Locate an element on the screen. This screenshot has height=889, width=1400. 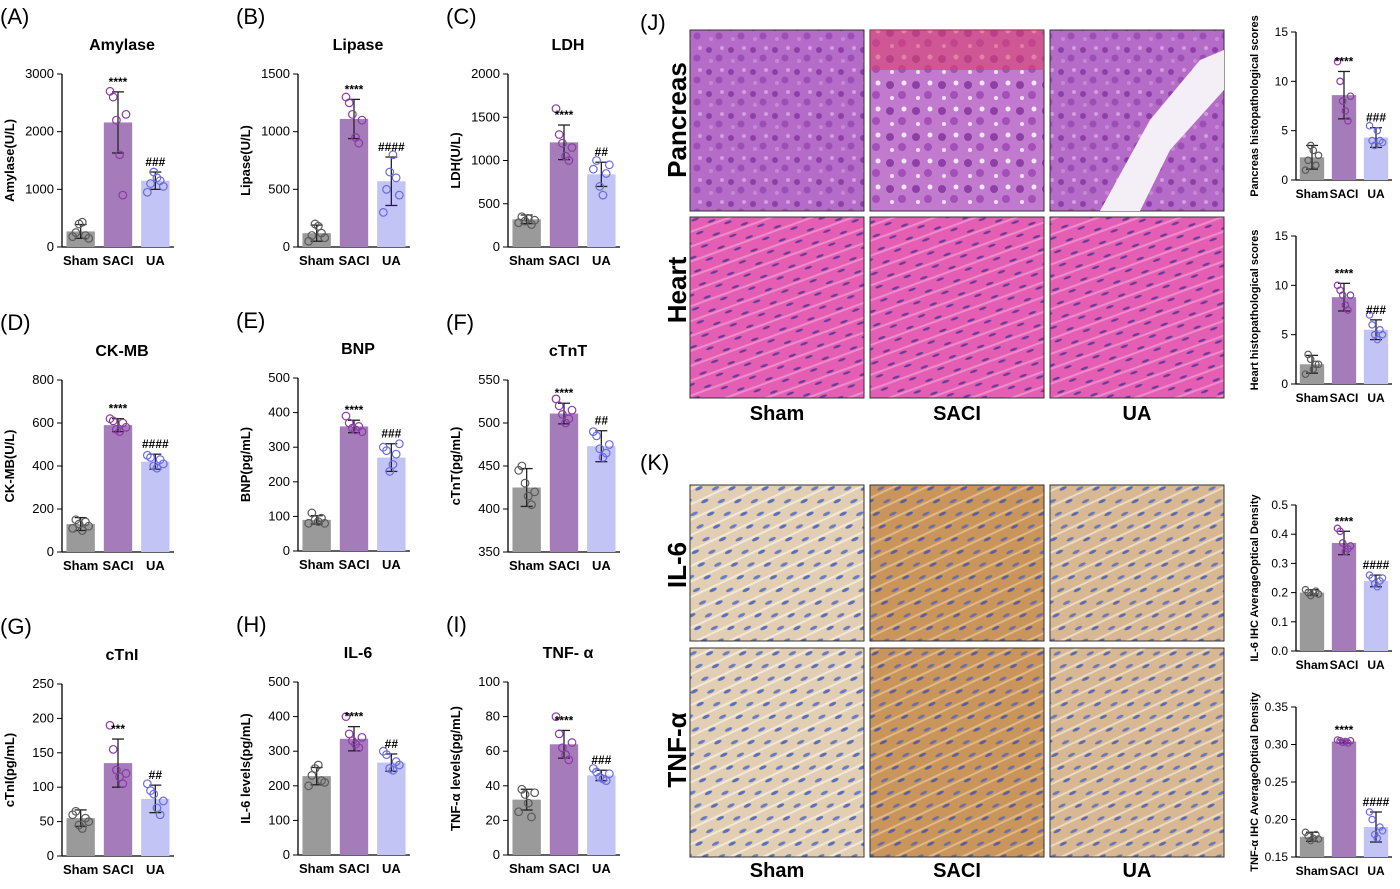
micrograph-pancreas-saci-hemorrhage is located at coordinates (957, 50).